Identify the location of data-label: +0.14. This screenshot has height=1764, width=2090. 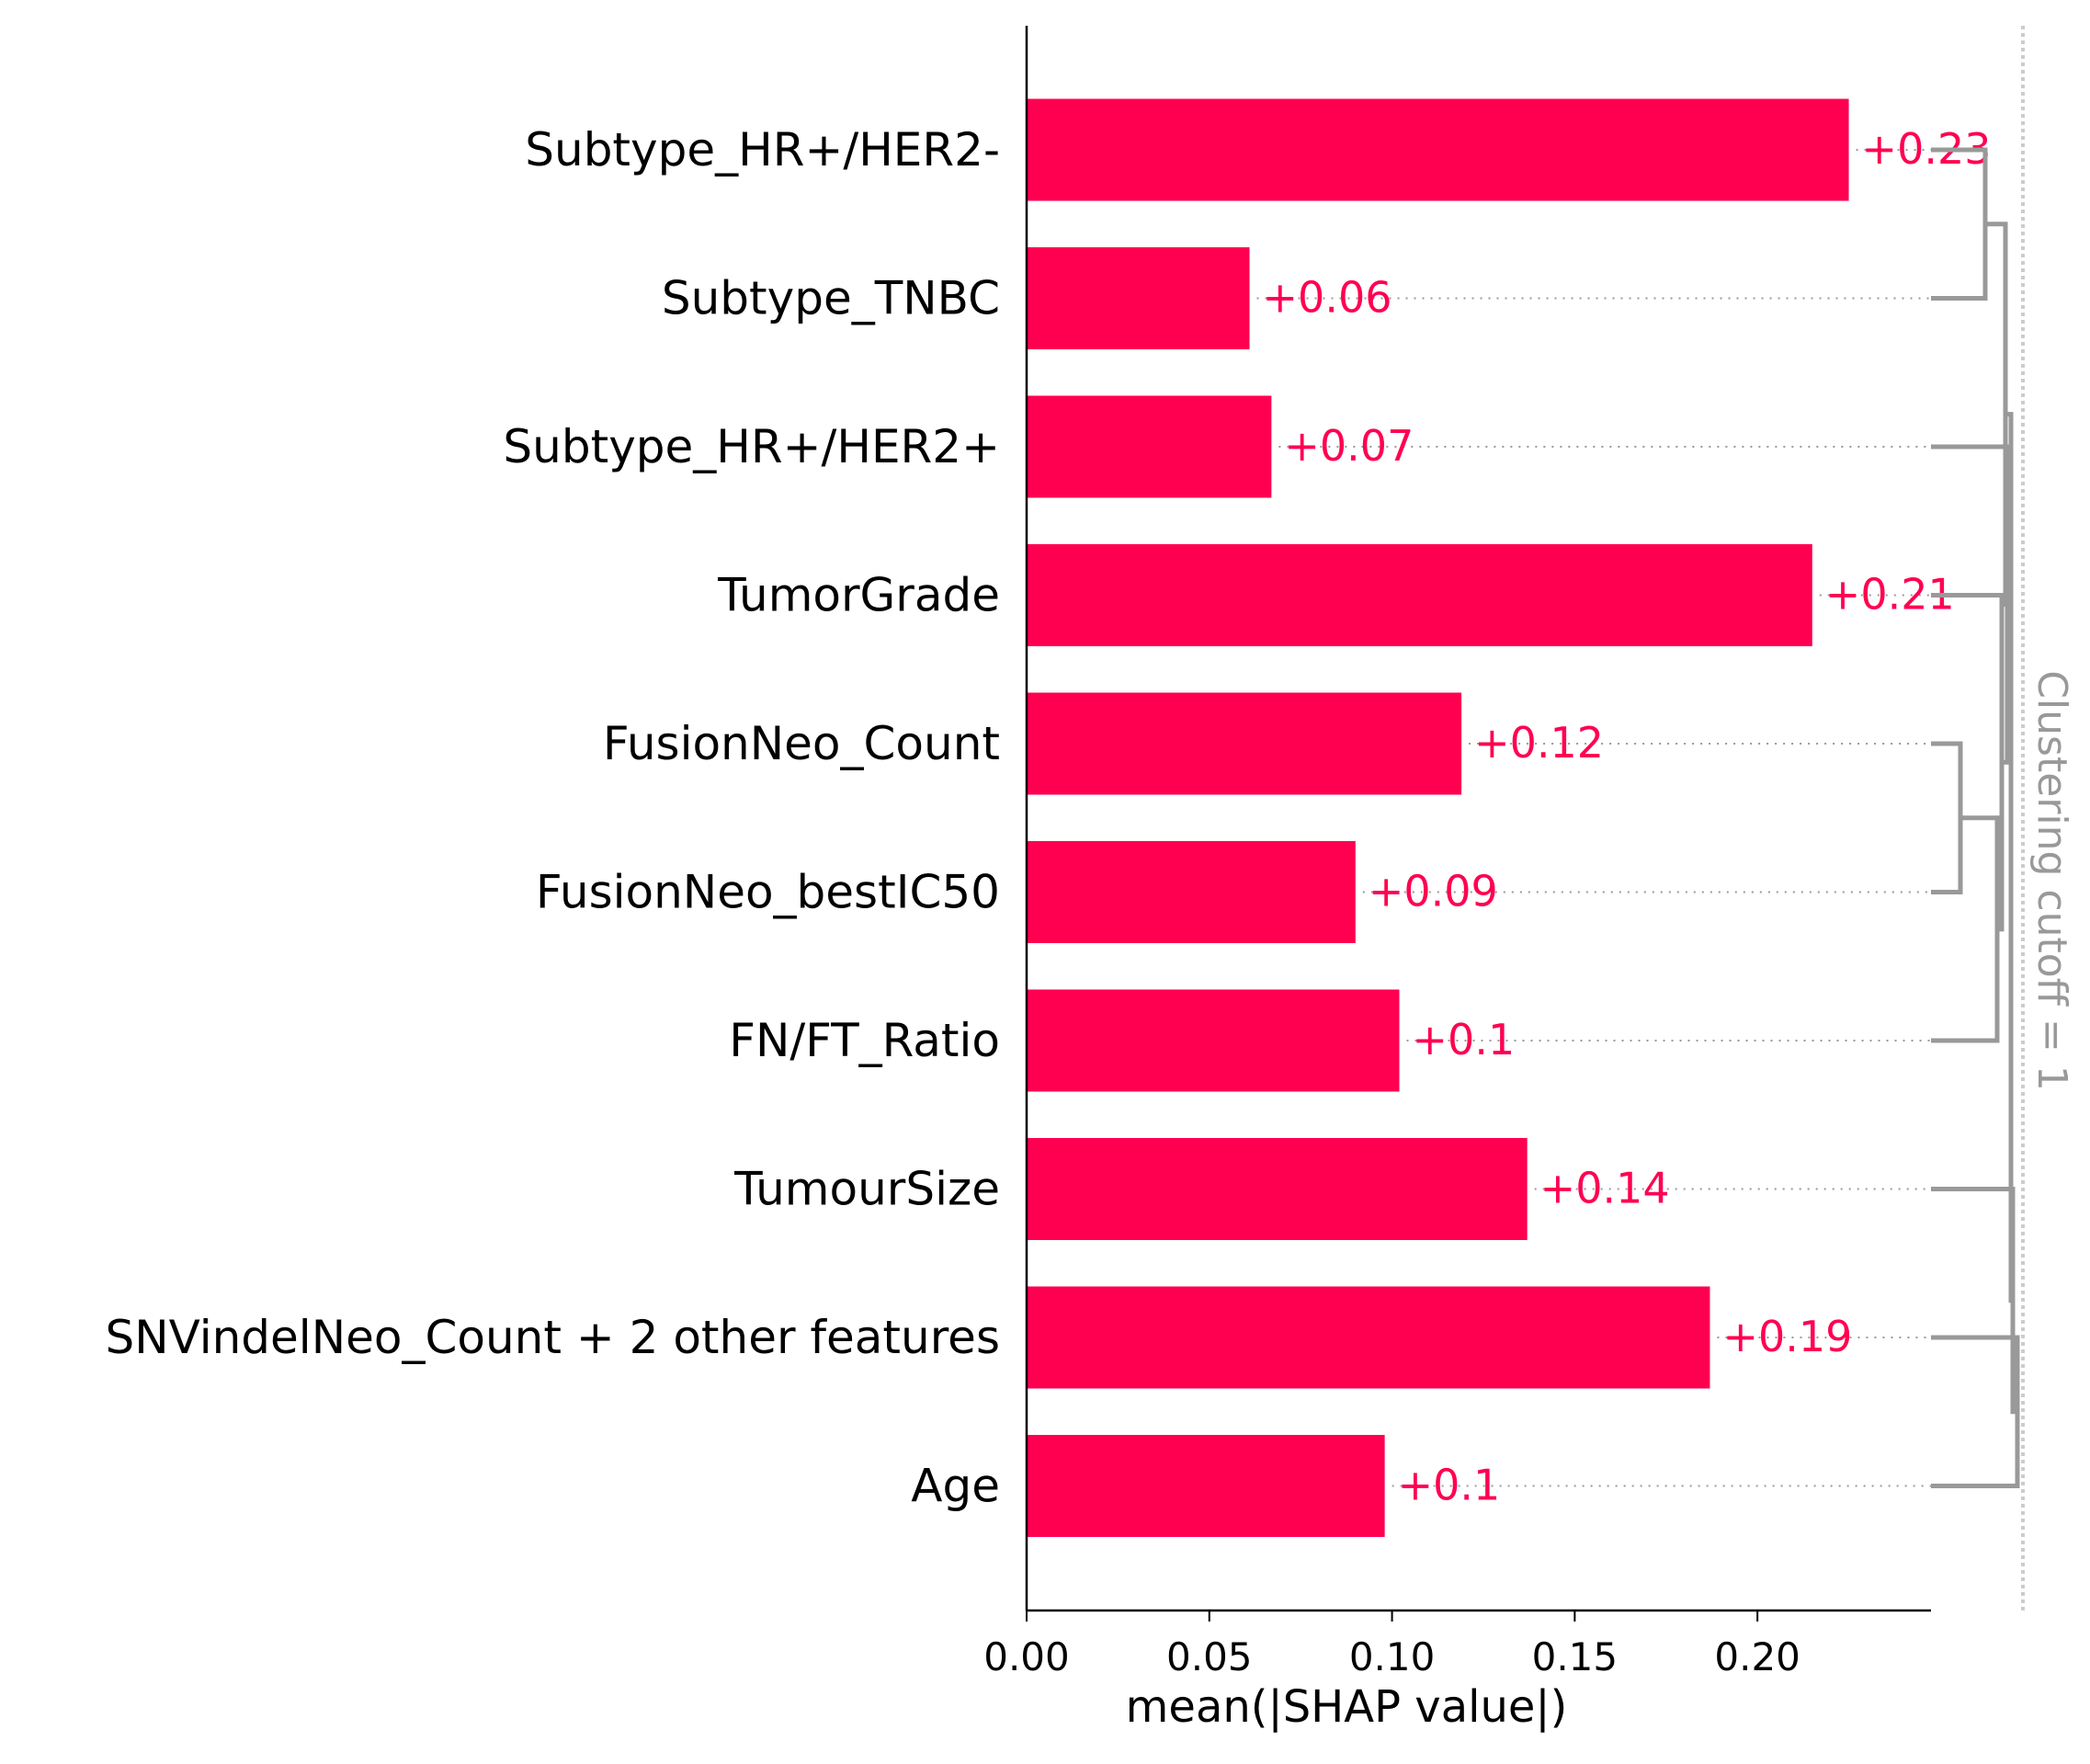
(1605, 1188).